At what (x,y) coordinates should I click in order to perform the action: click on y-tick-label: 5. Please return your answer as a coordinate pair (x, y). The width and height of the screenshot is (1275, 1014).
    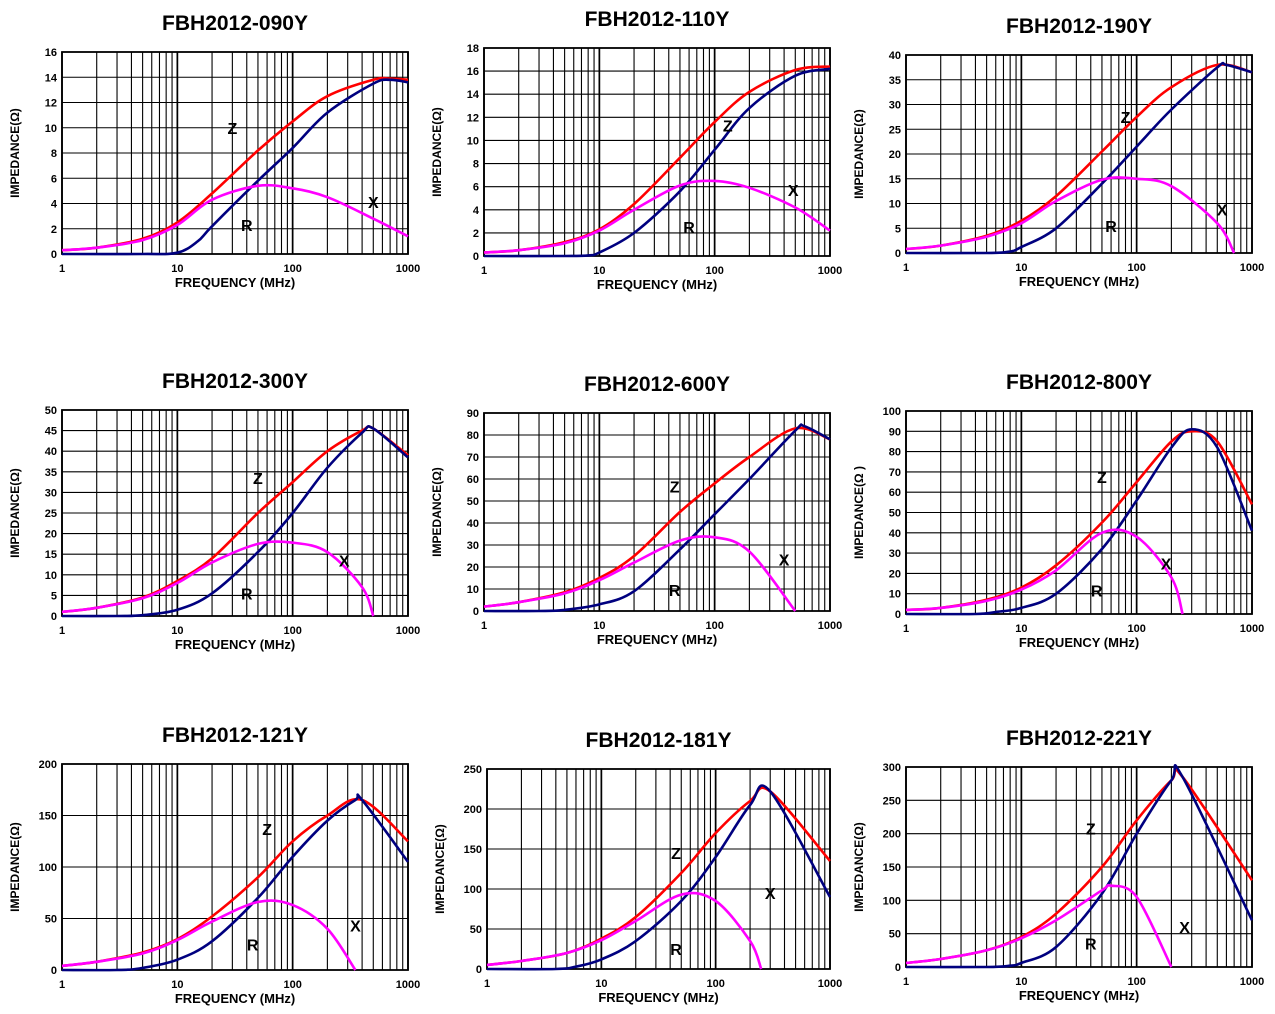
    Looking at the image, I should click on (898, 229).